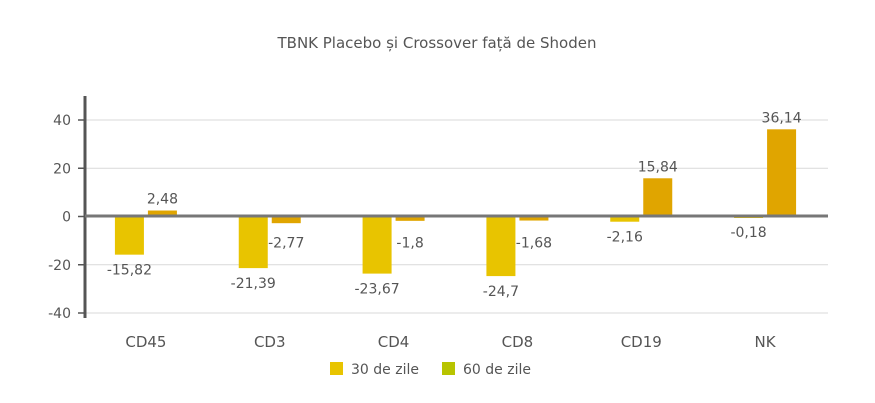 The height and width of the screenshot is (403, 875). I want to click on y-axis-ticks: 40 20 0 -20 -40, so click(66, 217).